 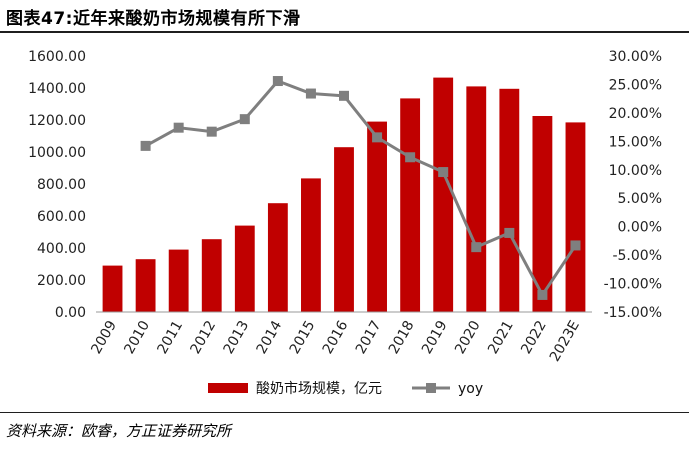 I want to click on x-tick-label: 2011, so click(x=170, y=337).